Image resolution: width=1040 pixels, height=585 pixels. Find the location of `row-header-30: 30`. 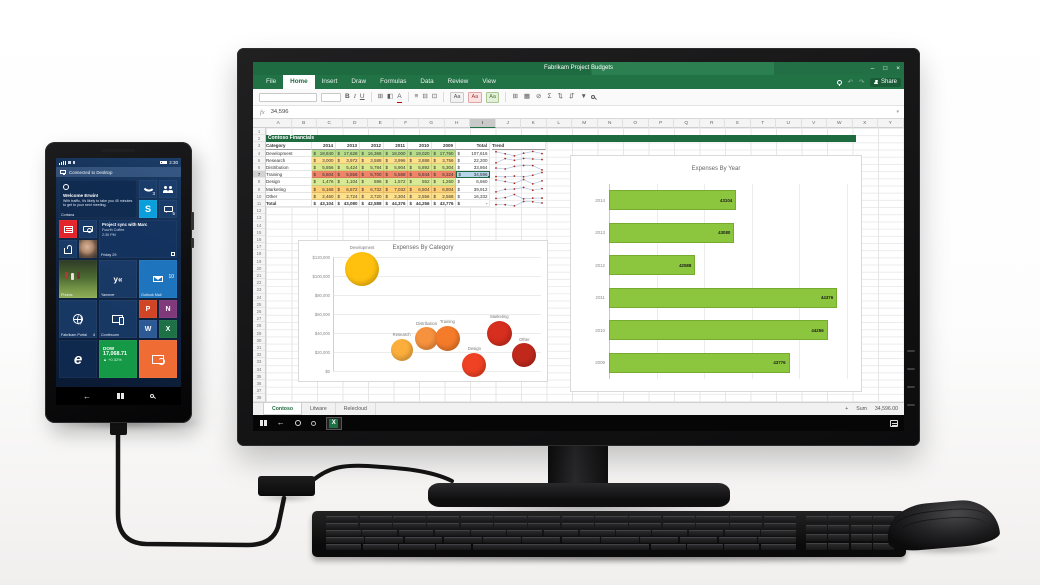

row-header-30: 30 is located at coordinates (259, 340).